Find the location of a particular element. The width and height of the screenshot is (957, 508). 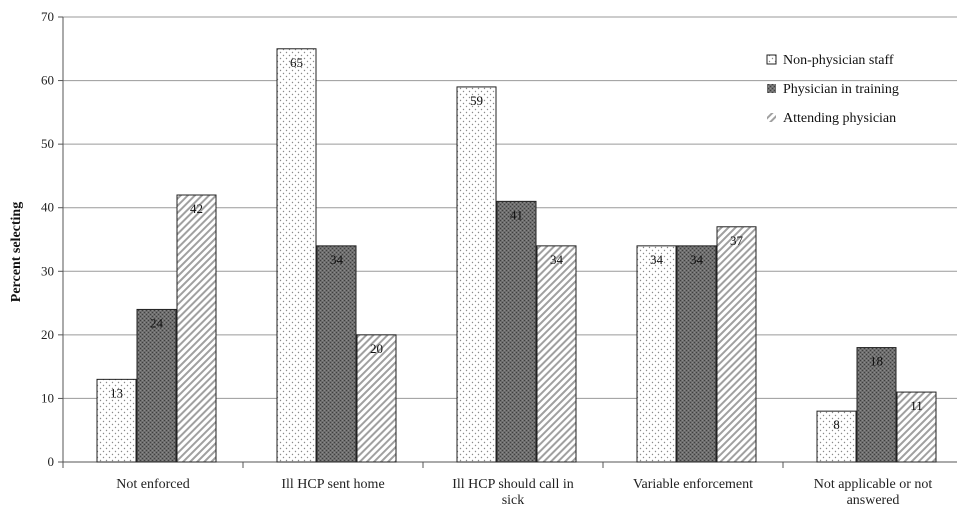

category-label: Ill HCP sent home is located at coordinates (332, 484).